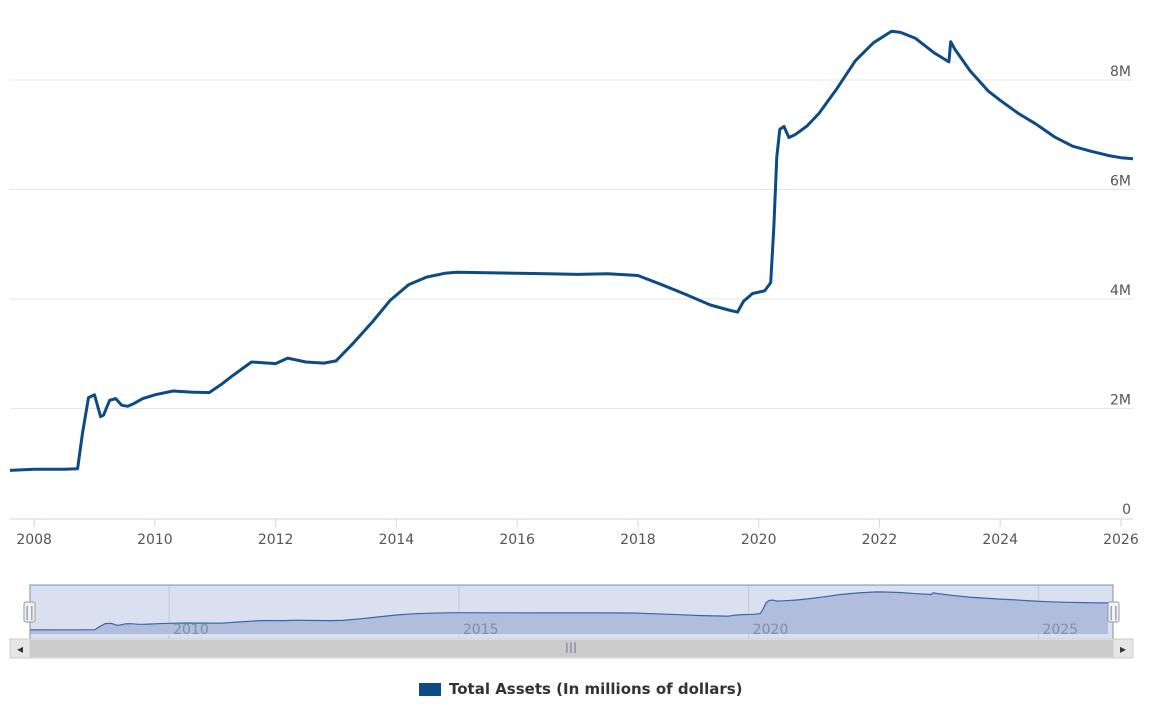 Image resolution: width=1150 pixels, height=720 pixels. What do you see at coordinates (759, 540) in the screenshot?
I see `x-tick-label: 2020` at bounding box center [759, 540].